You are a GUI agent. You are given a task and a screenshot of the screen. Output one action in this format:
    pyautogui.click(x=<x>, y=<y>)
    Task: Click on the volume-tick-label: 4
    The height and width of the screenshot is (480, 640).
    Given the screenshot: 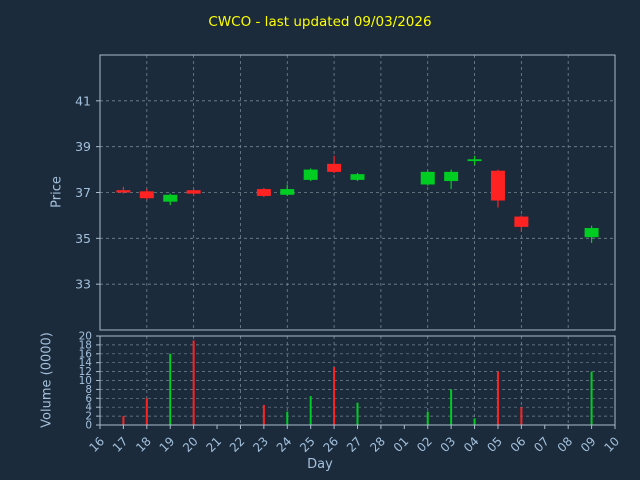 What is the action you would take?
    pyautogui.click(x=88, y=408)
    